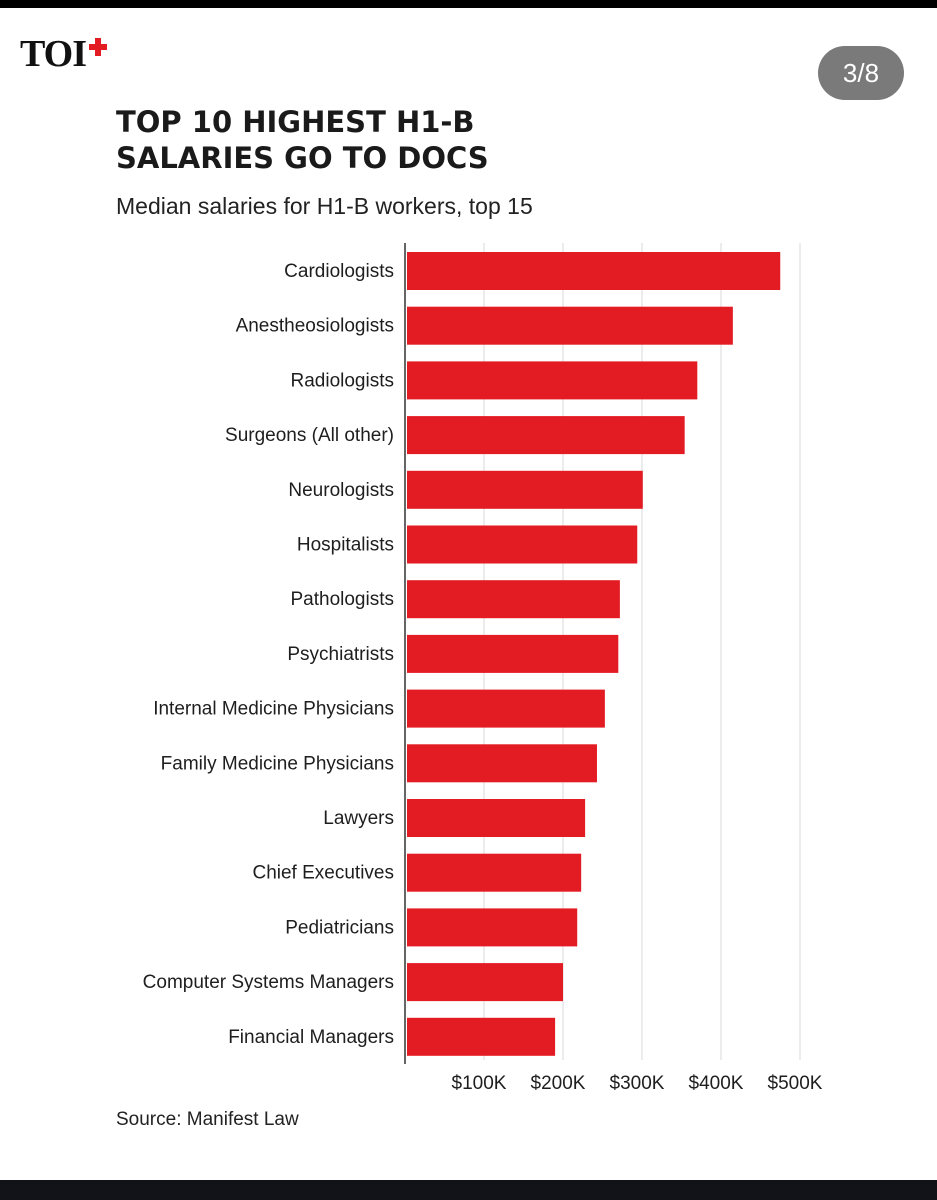 This screenshot has height=1200, width=937. Describe the element at coordinates (268, 982) in the screenshot. I see `category-label: Computer Systems Managers` at that location.